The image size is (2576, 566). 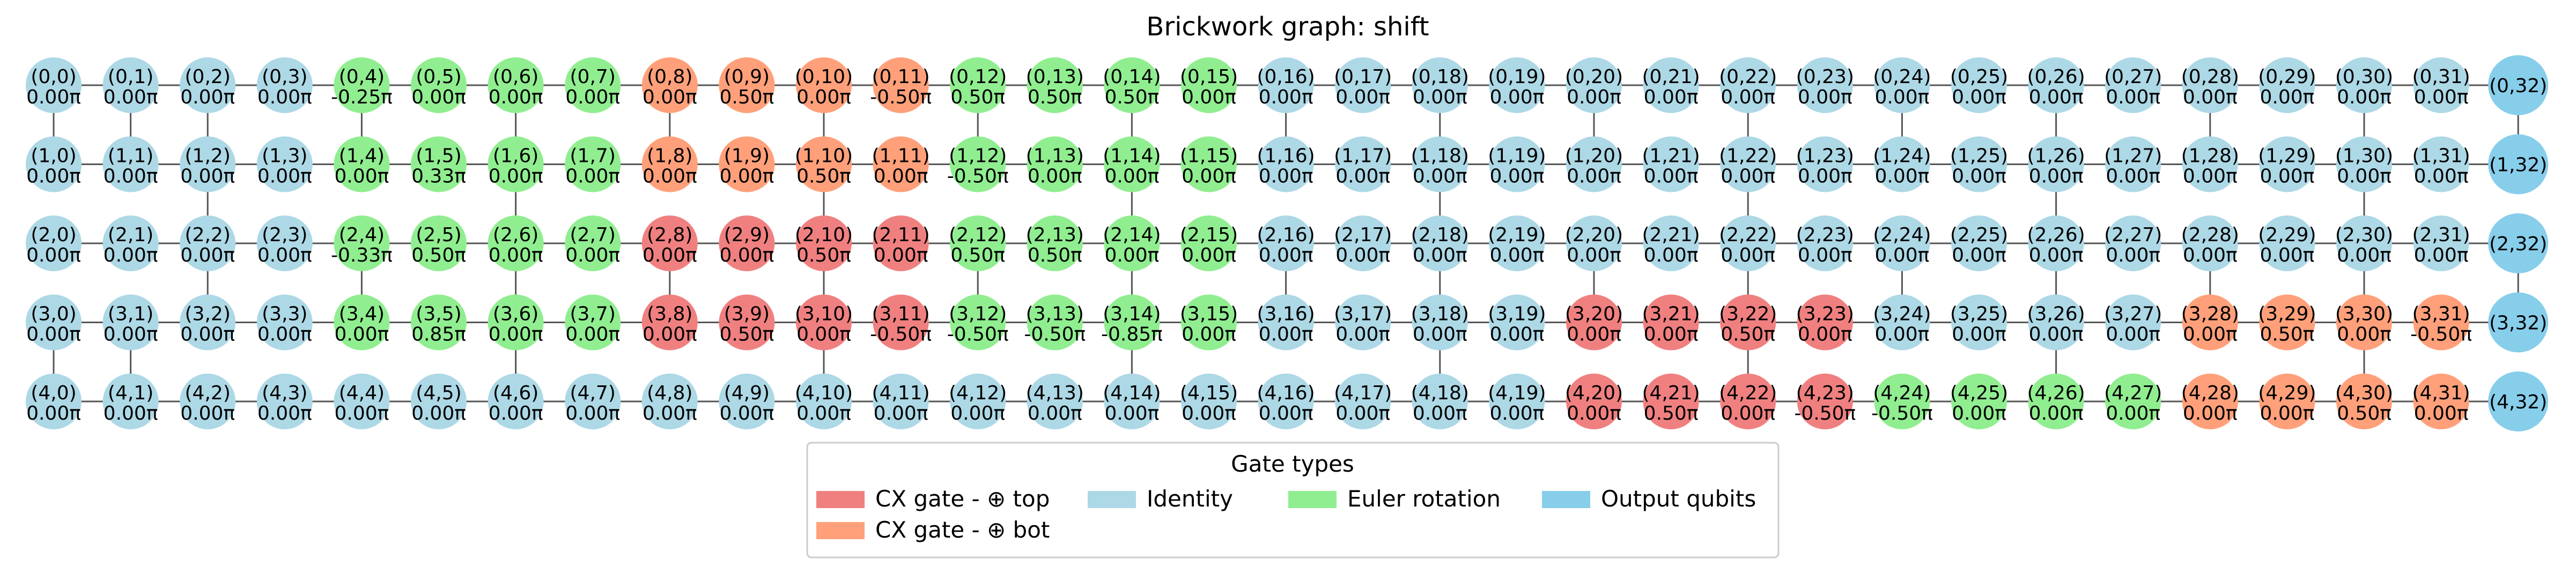 I want to click on node-id-label: (1,5), so click(x=438, y=156).